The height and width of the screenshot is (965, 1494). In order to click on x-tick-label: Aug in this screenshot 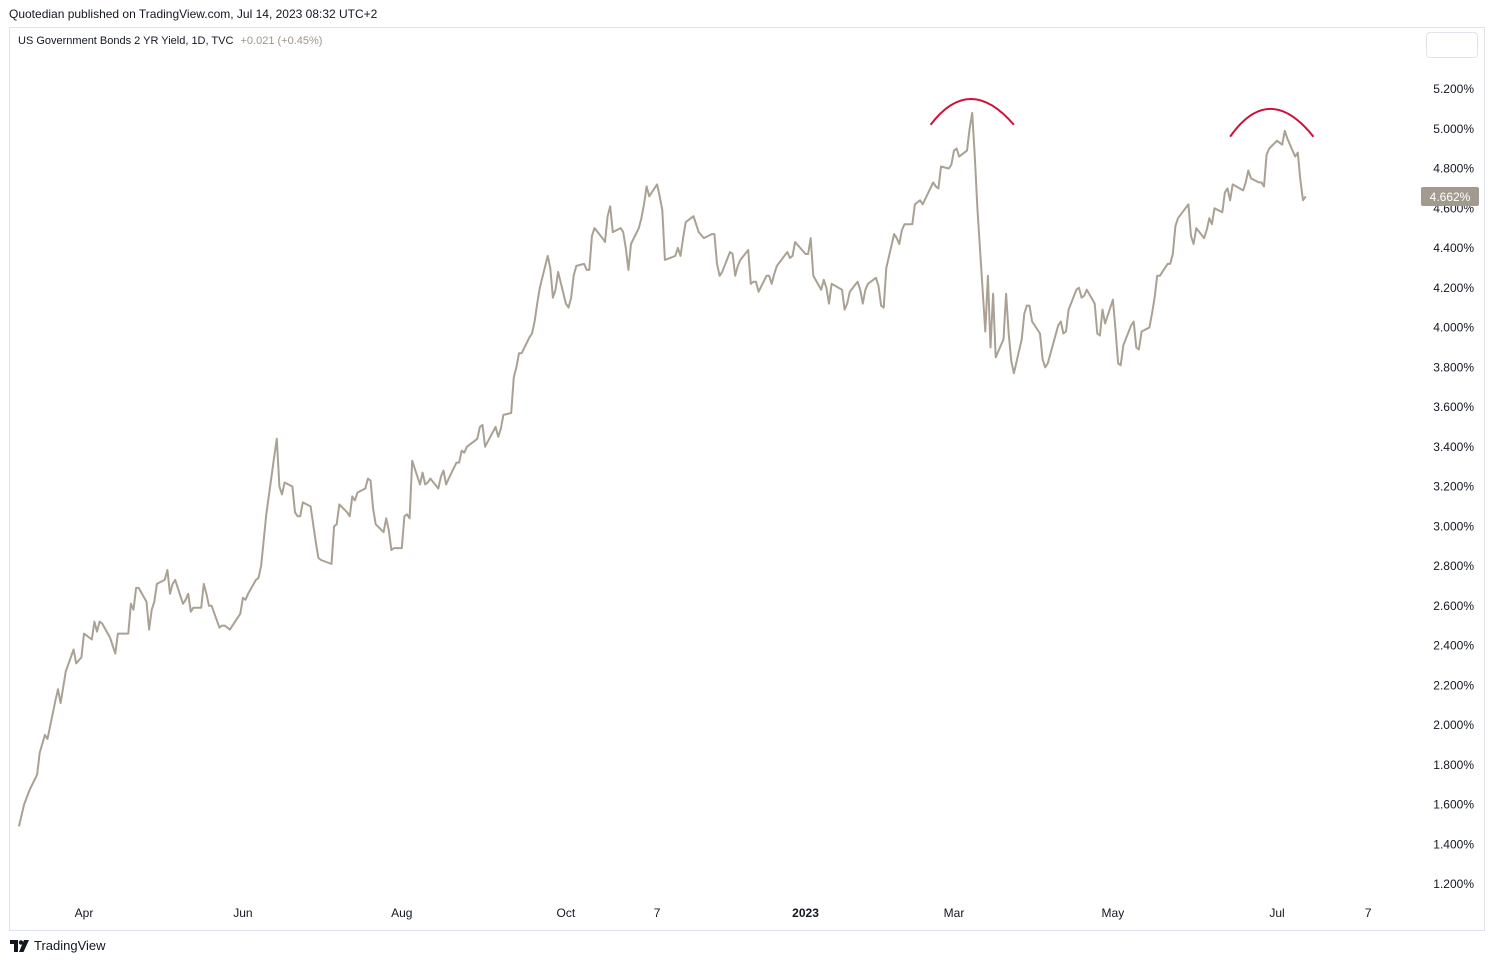, I will do `click(401, 913)`.